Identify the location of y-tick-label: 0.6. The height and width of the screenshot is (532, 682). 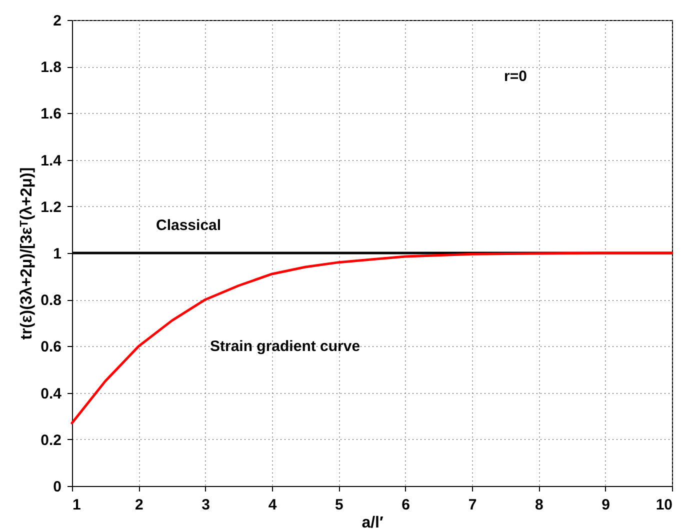
(51, 347).